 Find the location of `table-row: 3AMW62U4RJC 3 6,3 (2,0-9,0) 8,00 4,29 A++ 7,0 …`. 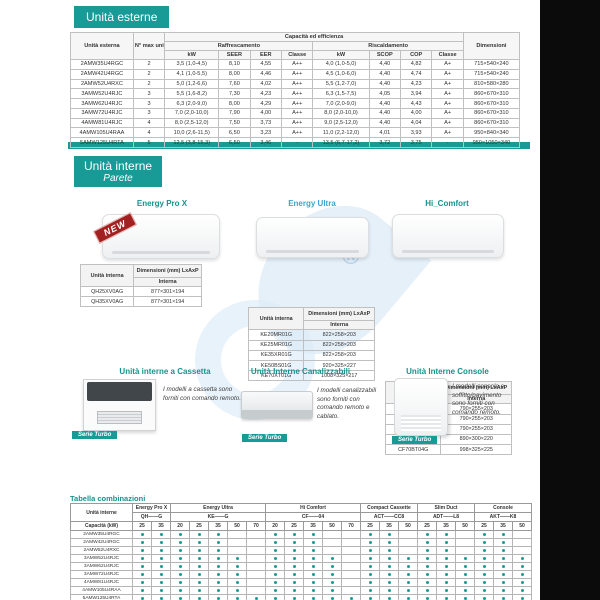

table-row: 3AMW62U4RJC 3 6,3 (2,0-9,0) 8,00 4,29 A++ 7,0 … is located at coordinates (295, 103).